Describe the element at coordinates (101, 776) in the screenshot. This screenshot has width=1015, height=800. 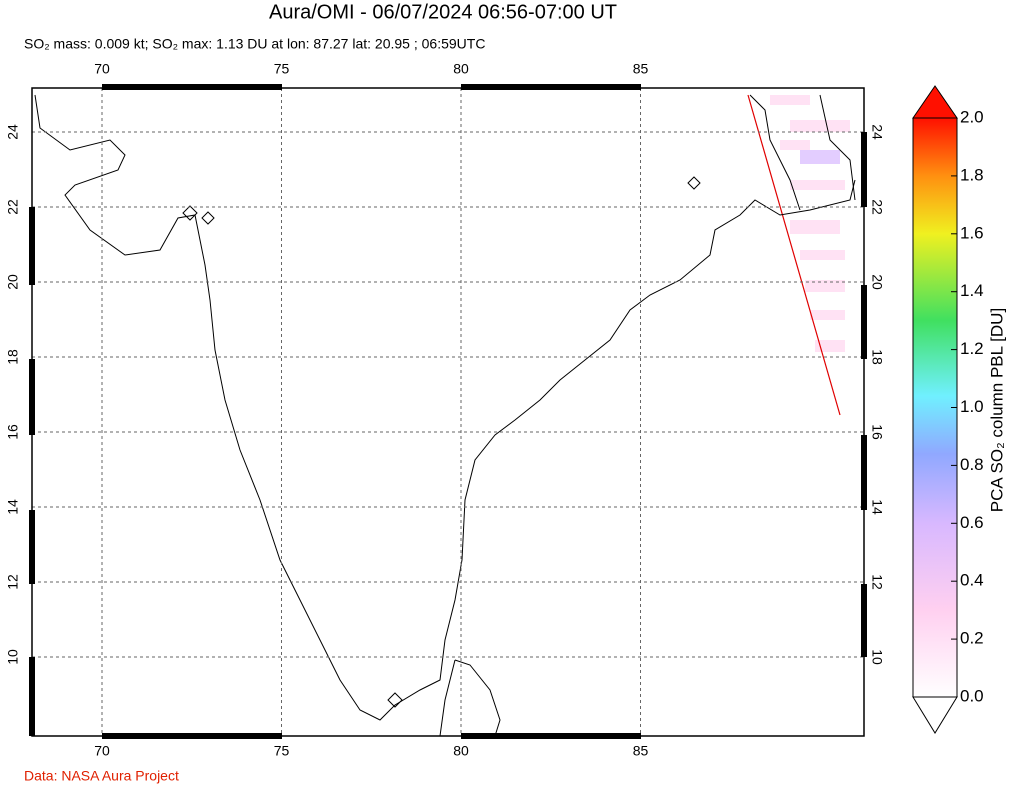
I see `credit: Data: NASA Aura Project` at that location.